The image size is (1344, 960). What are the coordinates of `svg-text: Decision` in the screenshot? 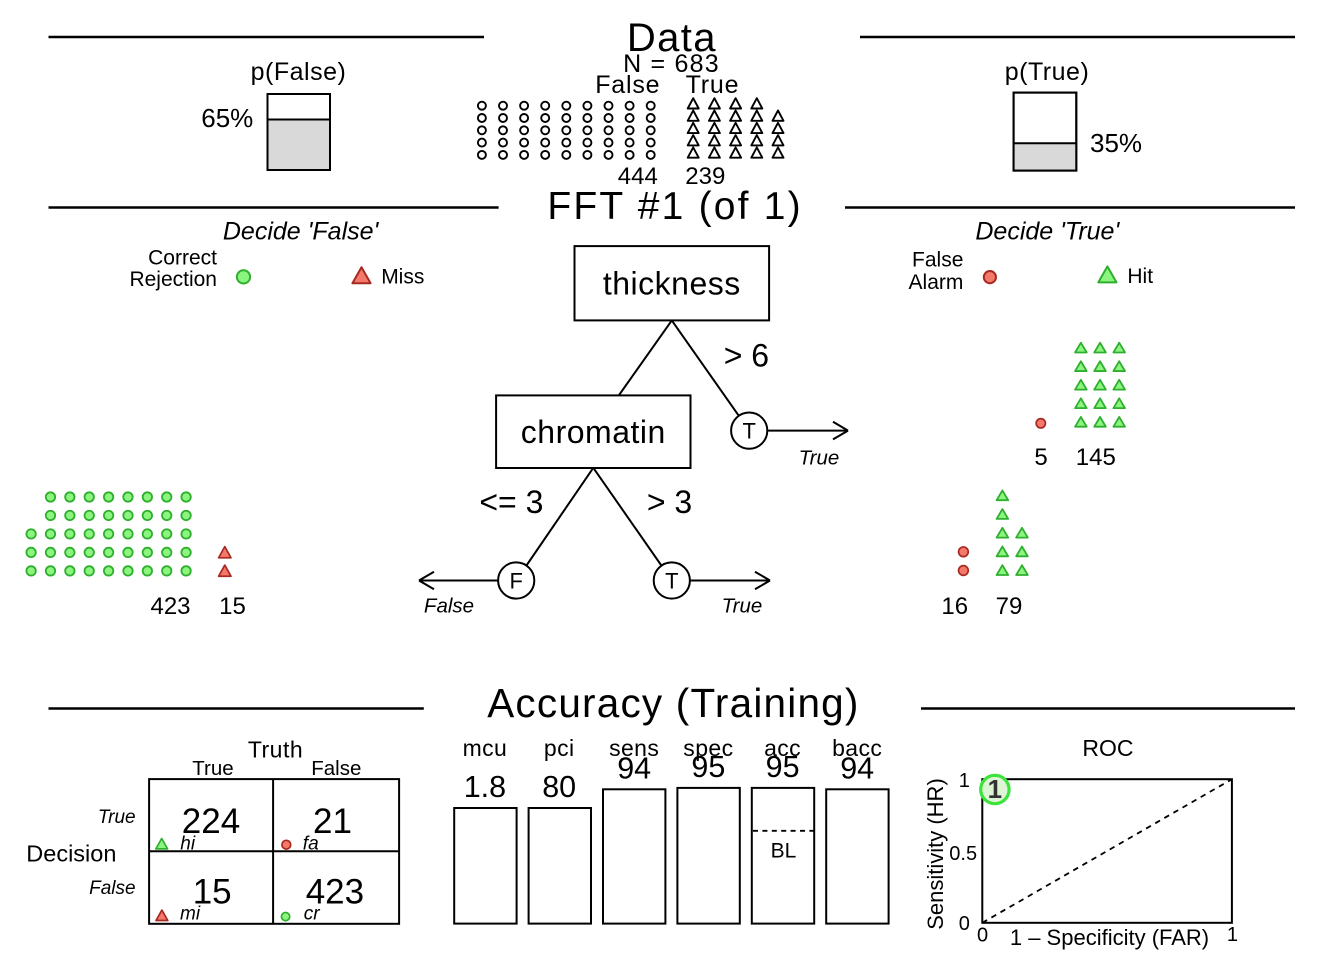 It's located at (71, 854).